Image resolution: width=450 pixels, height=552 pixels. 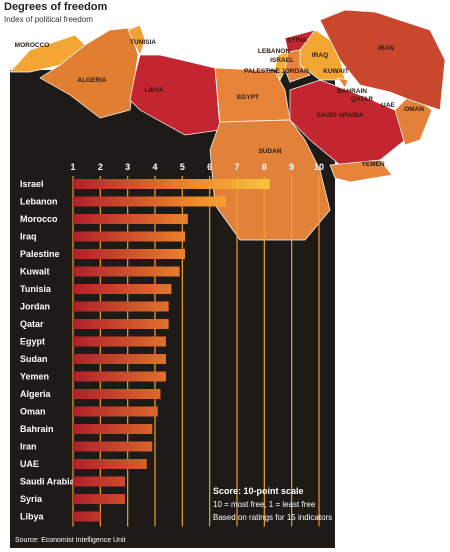 What do you see at coordinates (154, 167) in the screenshot?
I see `x-tick-label: 4` at bounding box center [154, 167].